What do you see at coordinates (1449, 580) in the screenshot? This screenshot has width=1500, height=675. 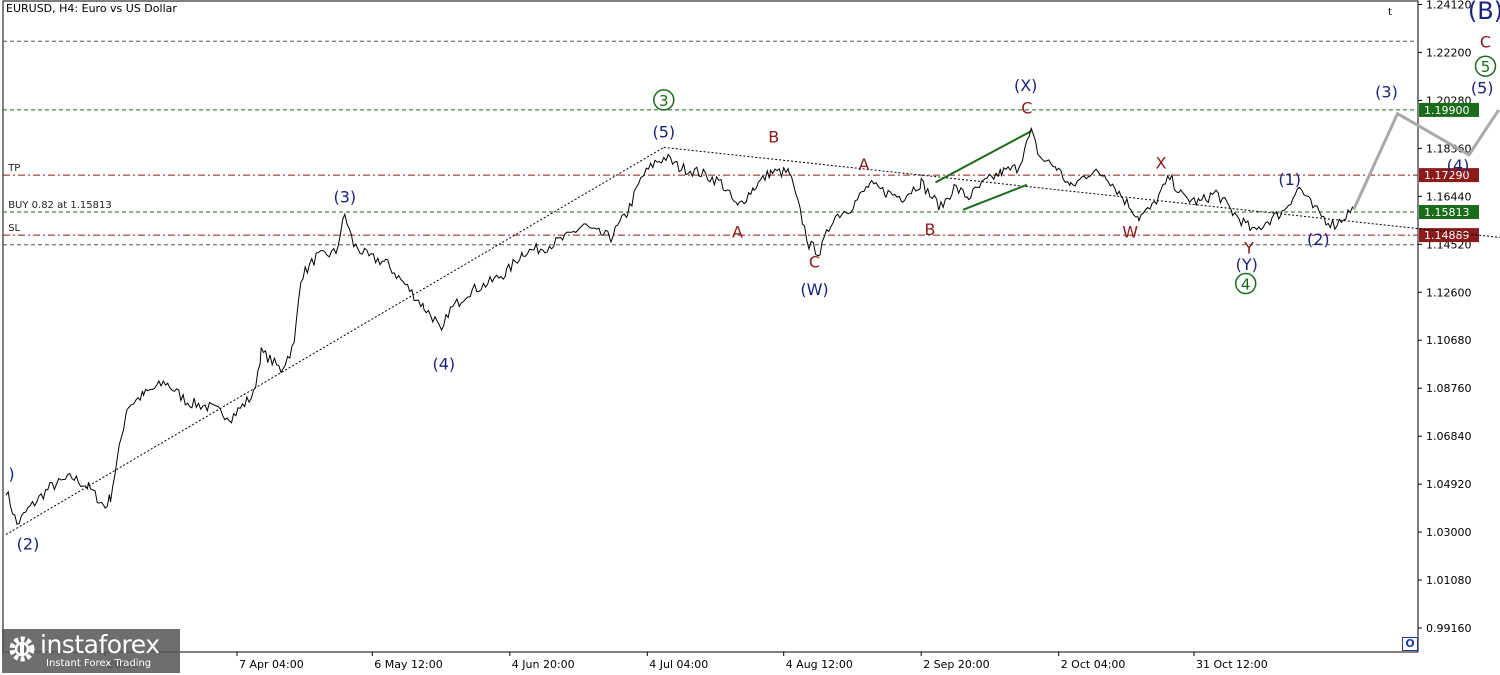 I see `y-tick-label: 1.01080` at bounding box center [1449, 580].